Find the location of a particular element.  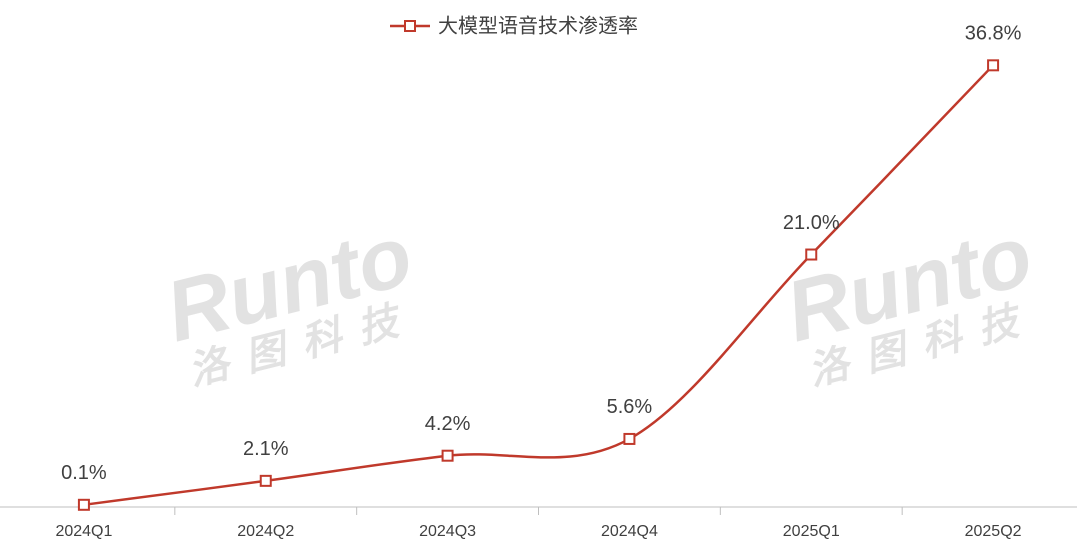

x-tick-label: 2025Q1 is located at coordinates (811, 531).